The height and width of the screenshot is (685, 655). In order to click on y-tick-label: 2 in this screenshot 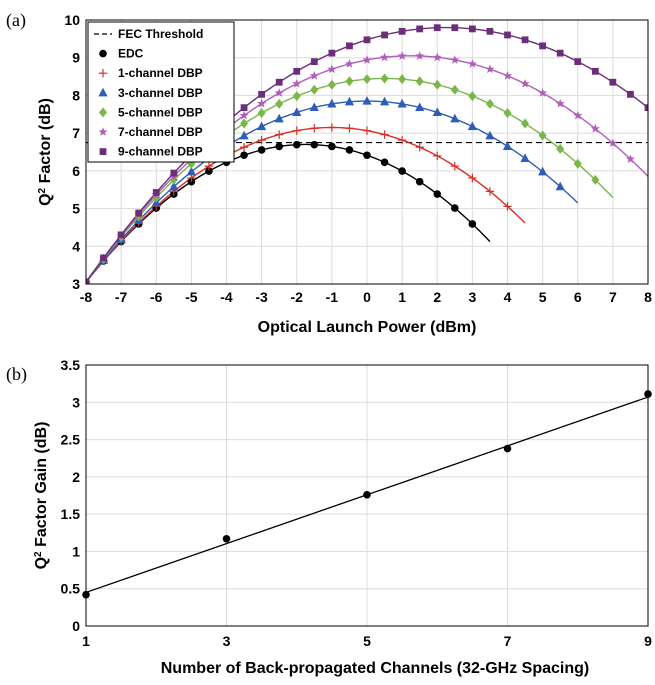, I will do `click(76, 477)`.